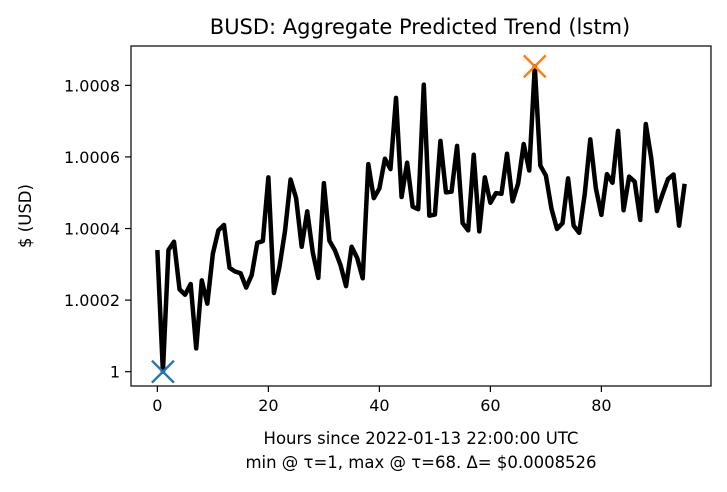  What do you see at coordinates (92, 157) in the screenshot?
I see `y-tick-label: 1.0006` at bounding box center [92, 157].